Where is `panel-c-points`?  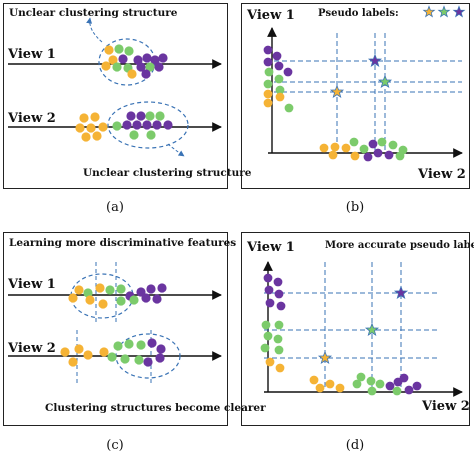 panel-c-points is located at coordinates (113, 325).